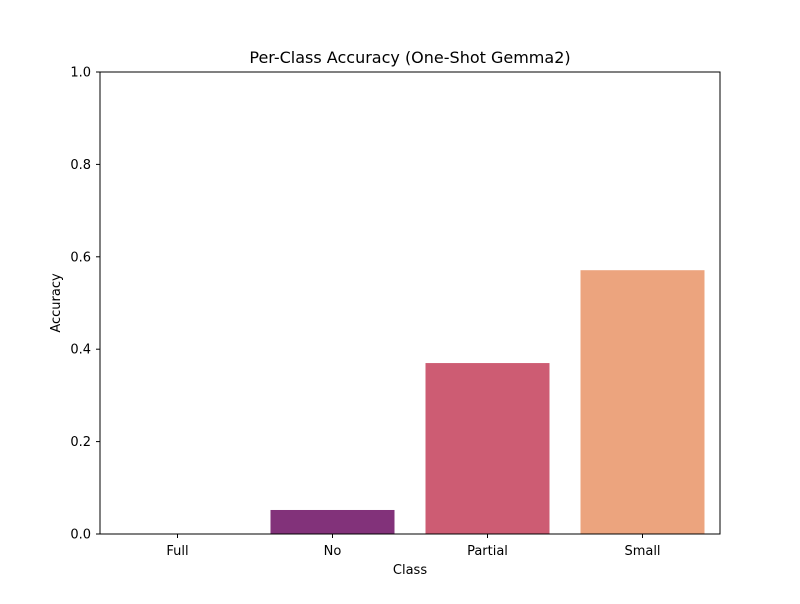 This screenshot has width=800, height=604. Describe the element at coordinates (642, 402) in the screenshot. I see `bar-small` at that location.